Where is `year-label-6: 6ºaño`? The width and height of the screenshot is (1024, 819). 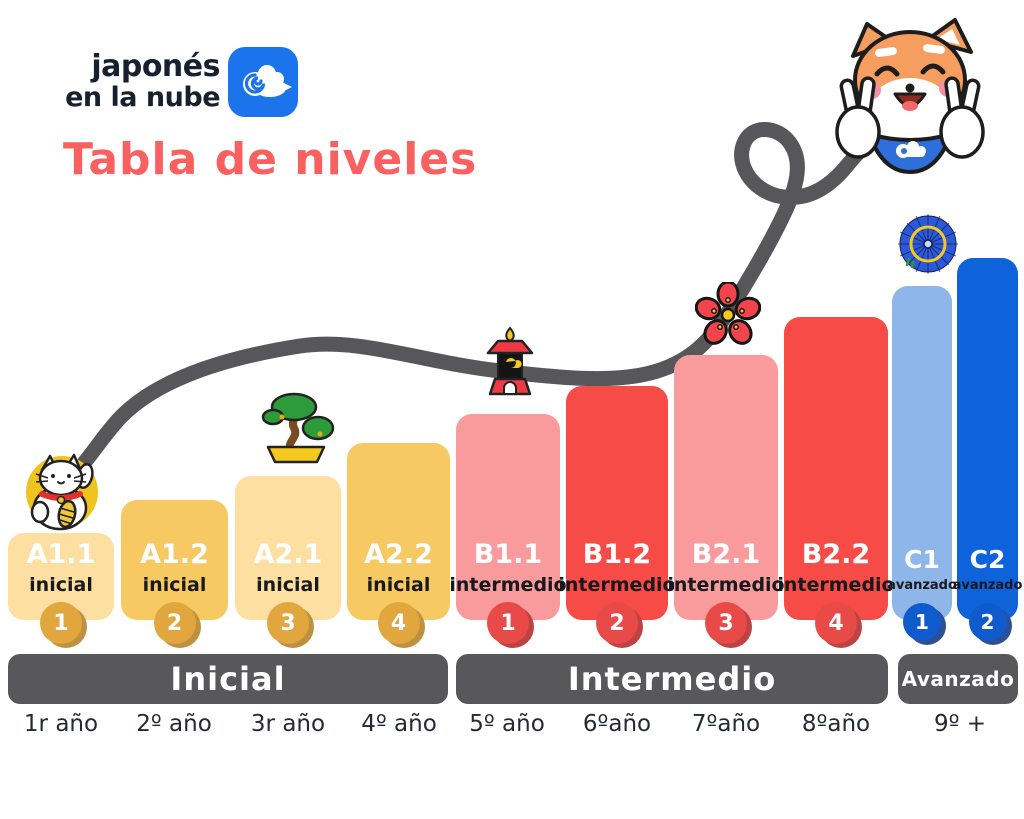 year-label-6: 6ºaño is located at coordinates (617, 724).